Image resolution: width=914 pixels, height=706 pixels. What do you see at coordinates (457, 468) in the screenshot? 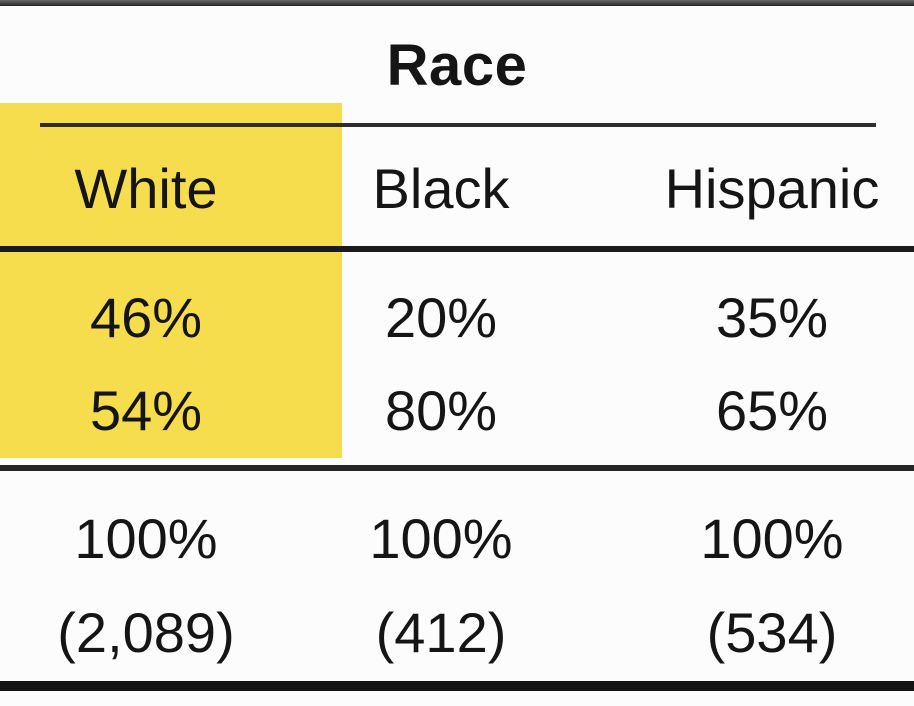
I see `section-divider-rule` at bounding box center [457, 468].